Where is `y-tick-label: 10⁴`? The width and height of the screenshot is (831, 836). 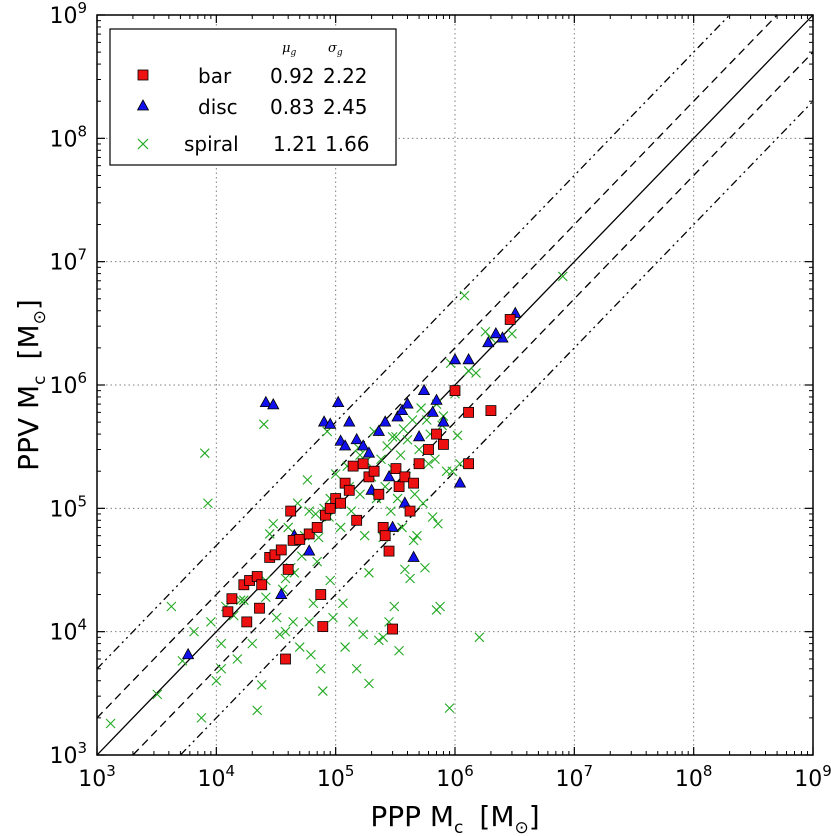 y-tick-label: 10⁴ is located at coordinates (68, 631).